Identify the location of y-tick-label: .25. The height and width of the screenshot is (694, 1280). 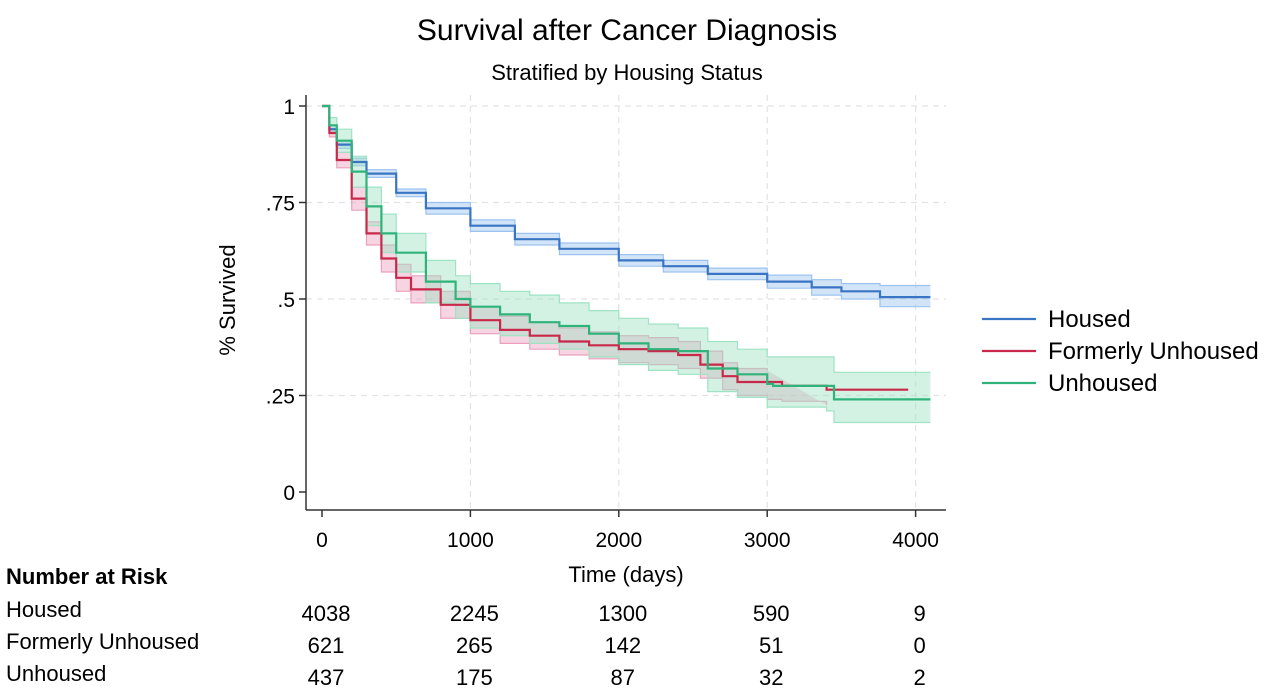
(280, 397).